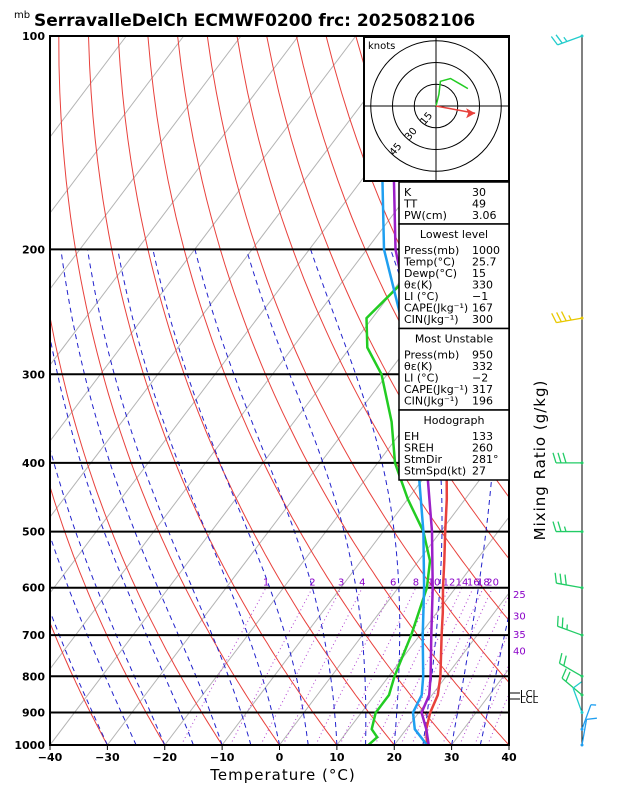 Image resolution: width=618 pixels, height=800 pixels. Describe the element at coordinates (33, 463) in the screenshot. I see `pressure-tick-label: 400` at that location.